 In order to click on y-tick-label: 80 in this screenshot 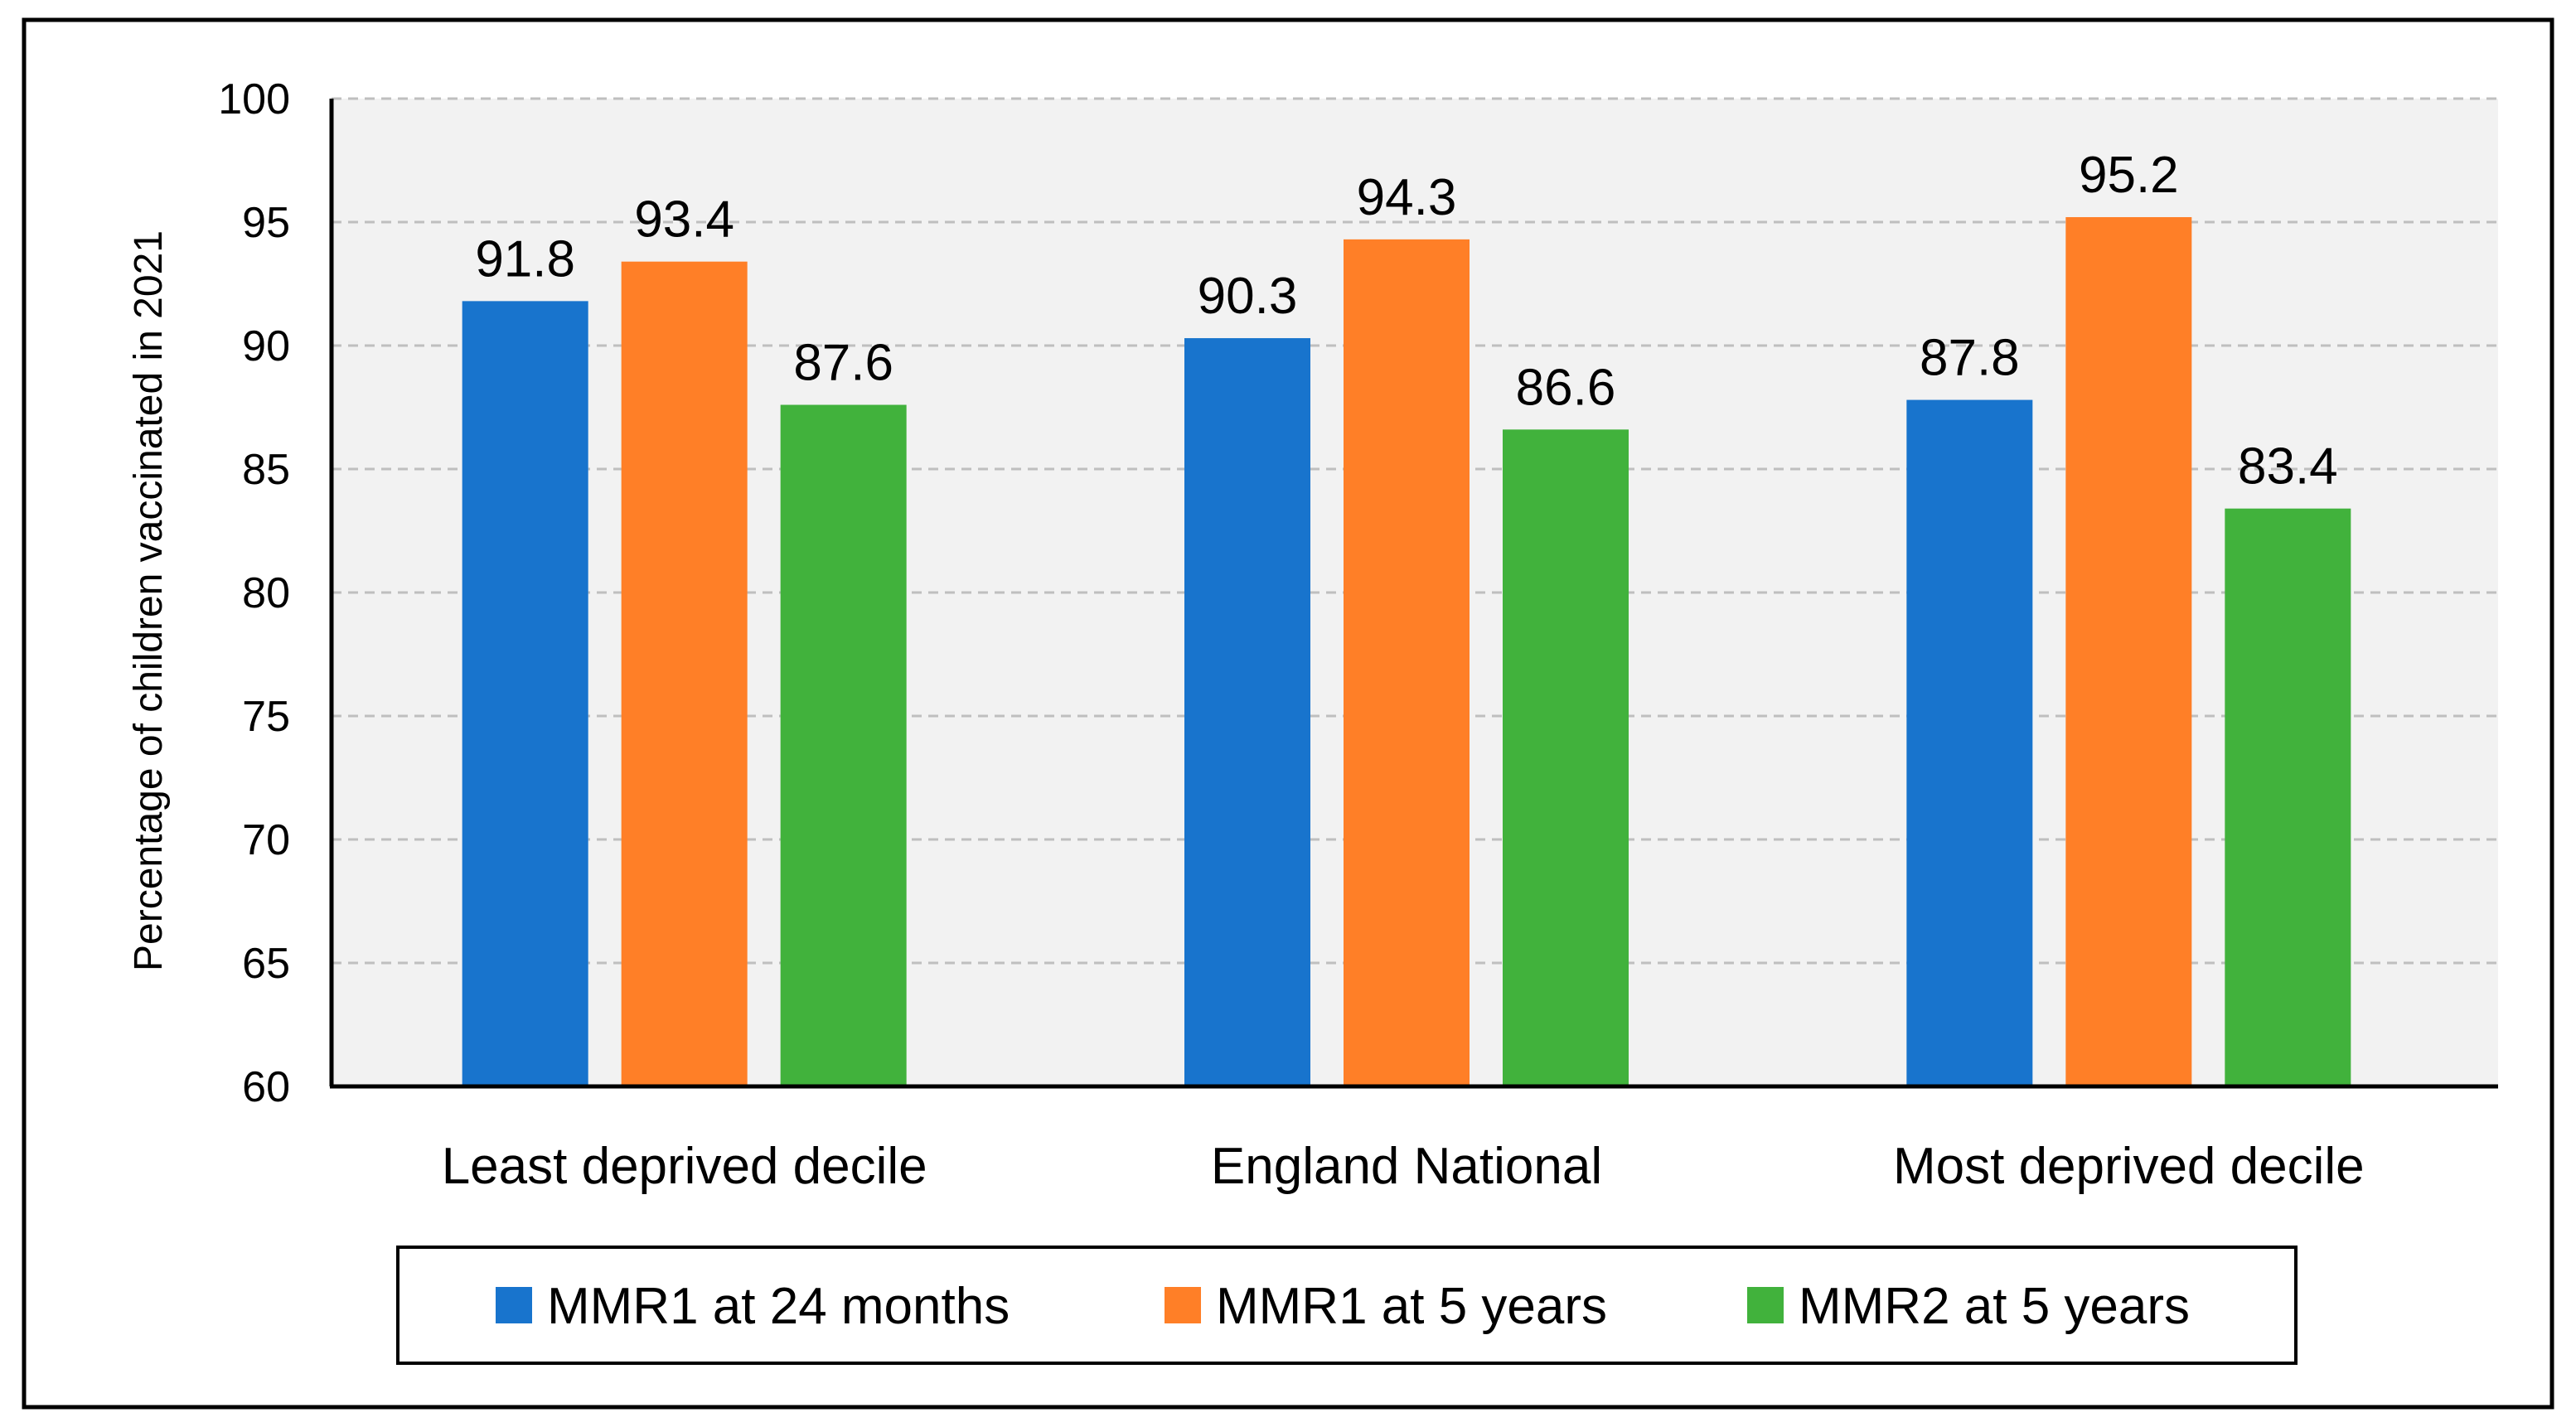, I will do `click(266, 593)`.